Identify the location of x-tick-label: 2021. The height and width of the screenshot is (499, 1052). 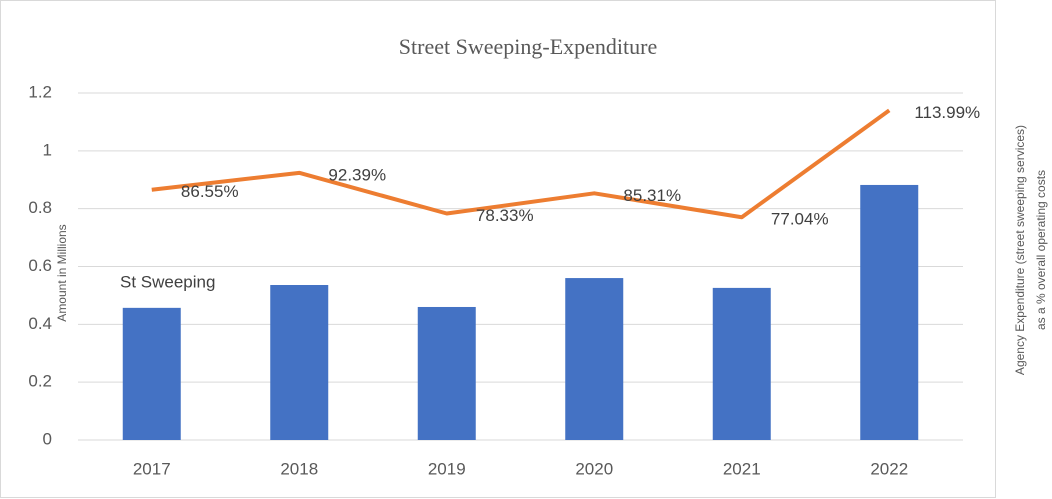
(742, 468).